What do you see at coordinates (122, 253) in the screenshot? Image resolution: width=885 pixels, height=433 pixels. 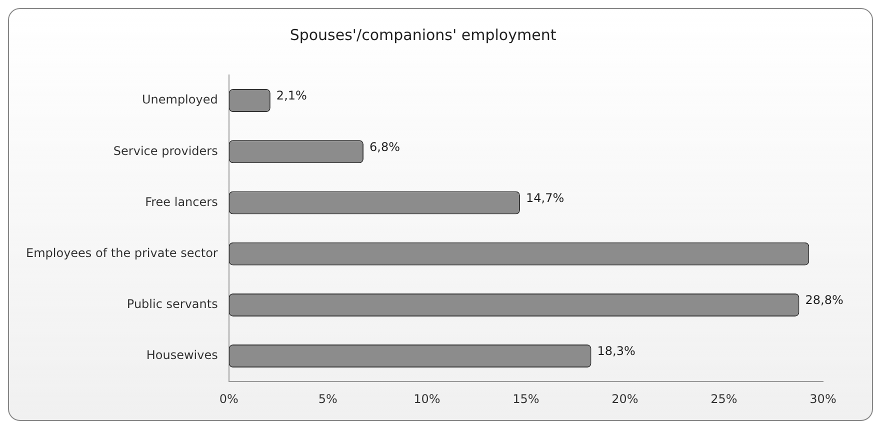 I see `y-tick-label: Employees of the private sector` at bounding box center [122, 253].